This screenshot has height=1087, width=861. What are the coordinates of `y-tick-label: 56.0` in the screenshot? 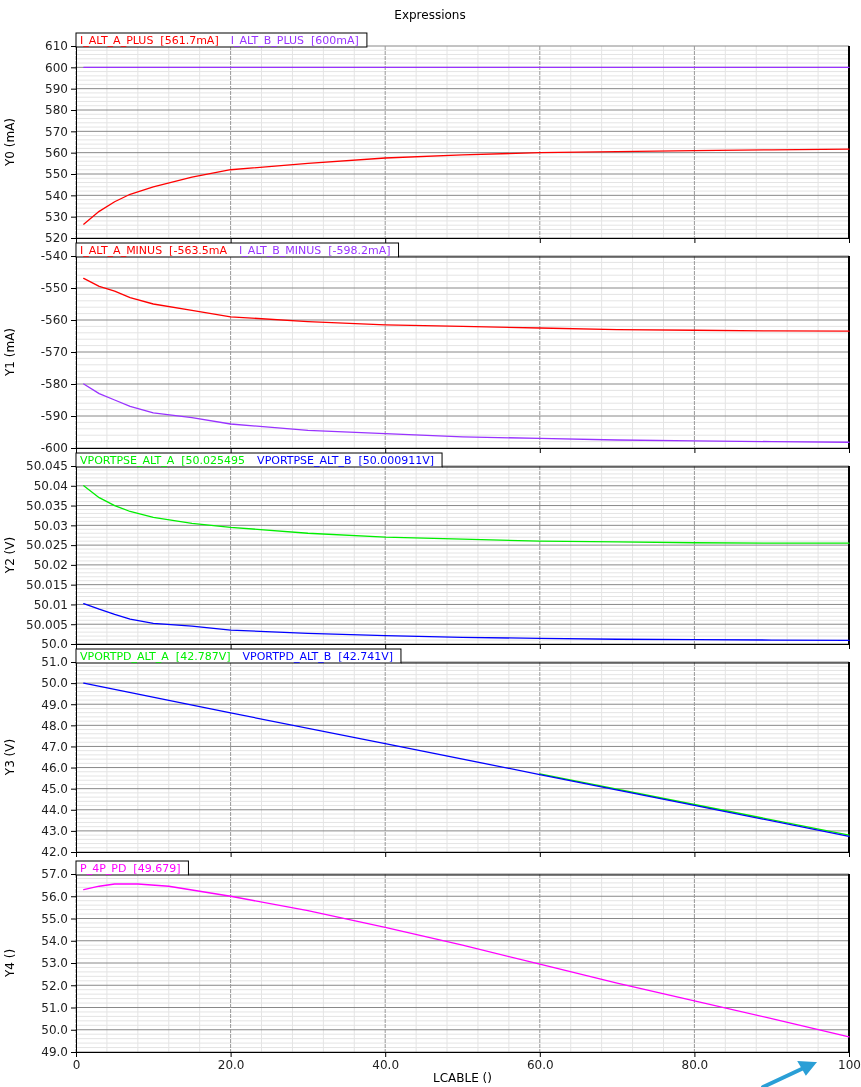 It's located at (54, 896).